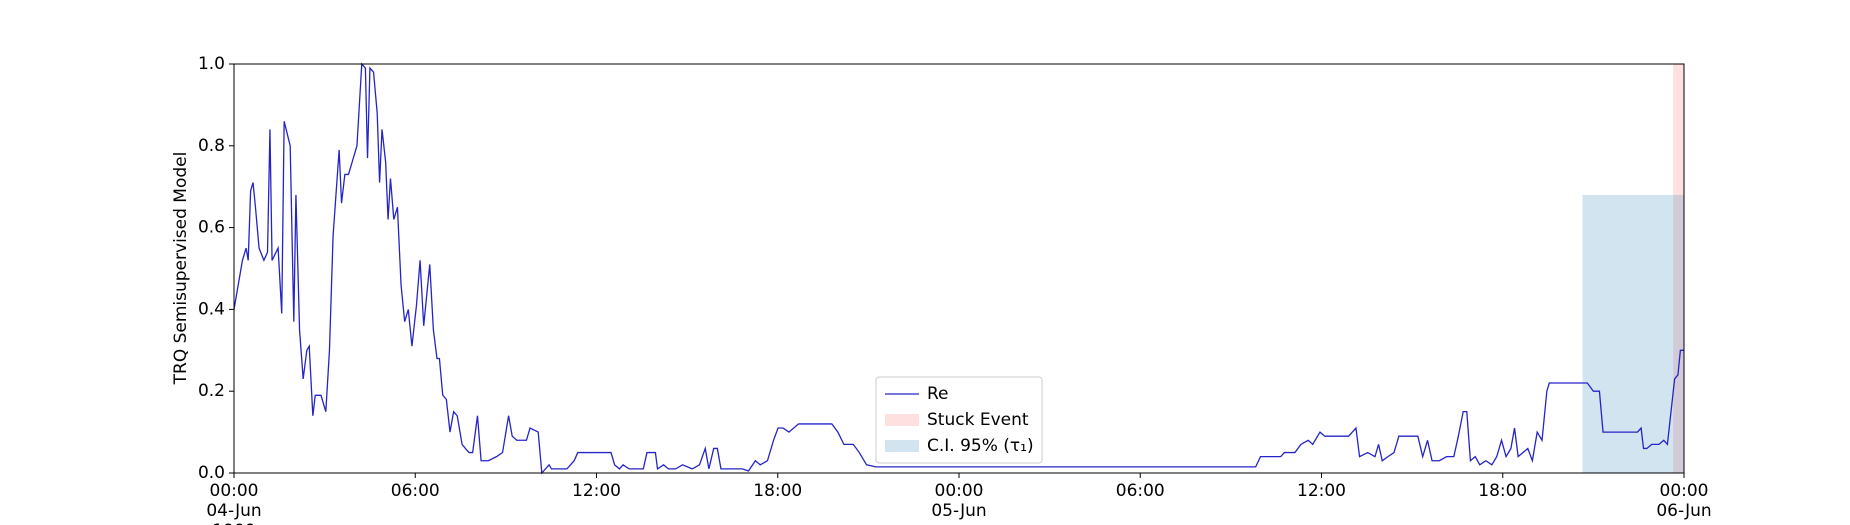 This screenshot has width=1850, height=525. Describe the element at coordinates (938, 394) in the screenshot. I see `legend-label: Re` at that location.